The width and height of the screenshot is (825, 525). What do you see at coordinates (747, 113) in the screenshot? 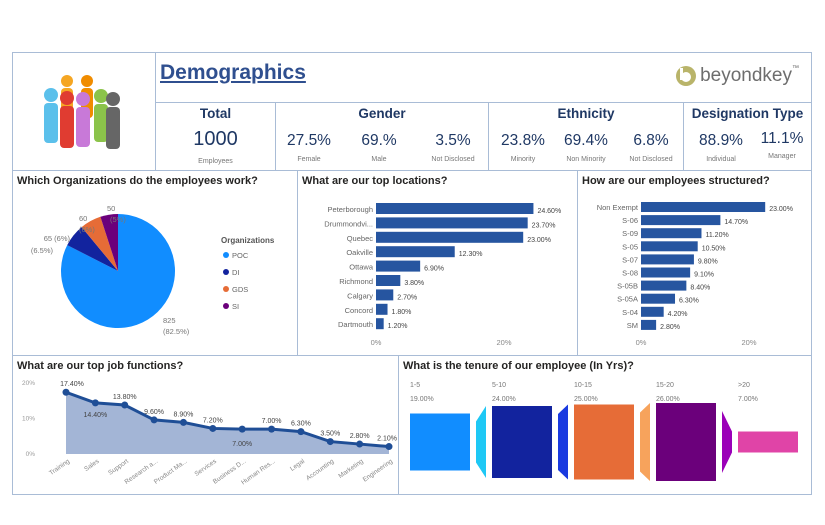
I see `kpi-designation-label: Designation Type` at bounding box center [747, 113].